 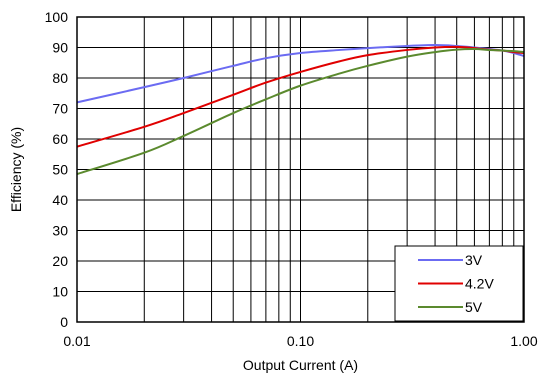 I want to click on y-tick-label: 40, so click(x=60, y=200).